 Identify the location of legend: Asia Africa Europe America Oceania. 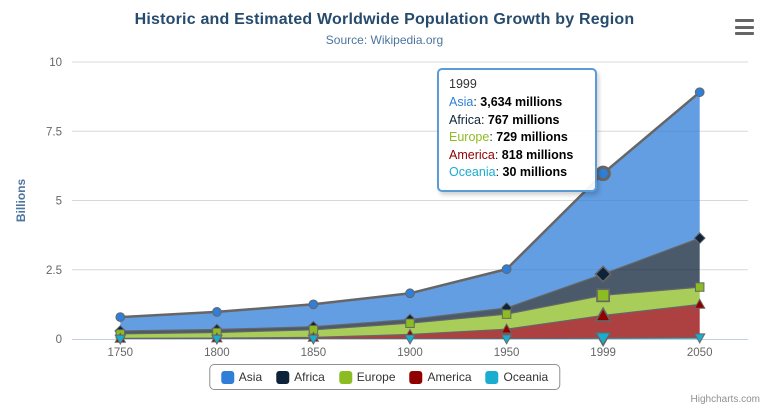
(384, 377).